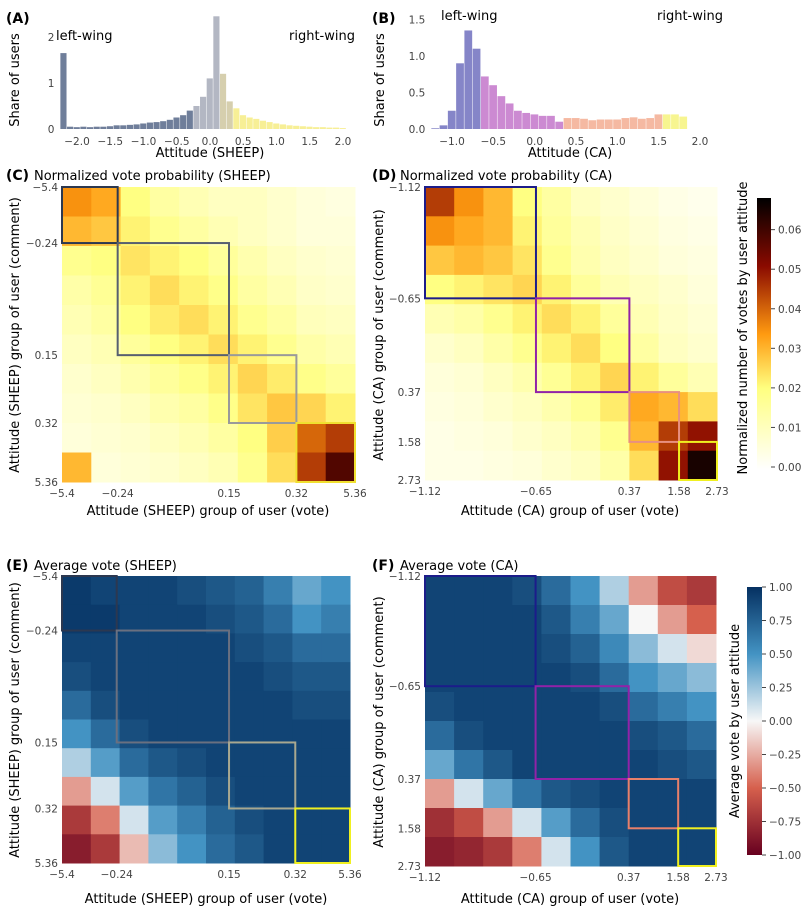 This screenshot has width=808, height=909. Describe the element at coordinates (384, 176) in the screenshot. I see `panel-label-d: (D)` at that location.